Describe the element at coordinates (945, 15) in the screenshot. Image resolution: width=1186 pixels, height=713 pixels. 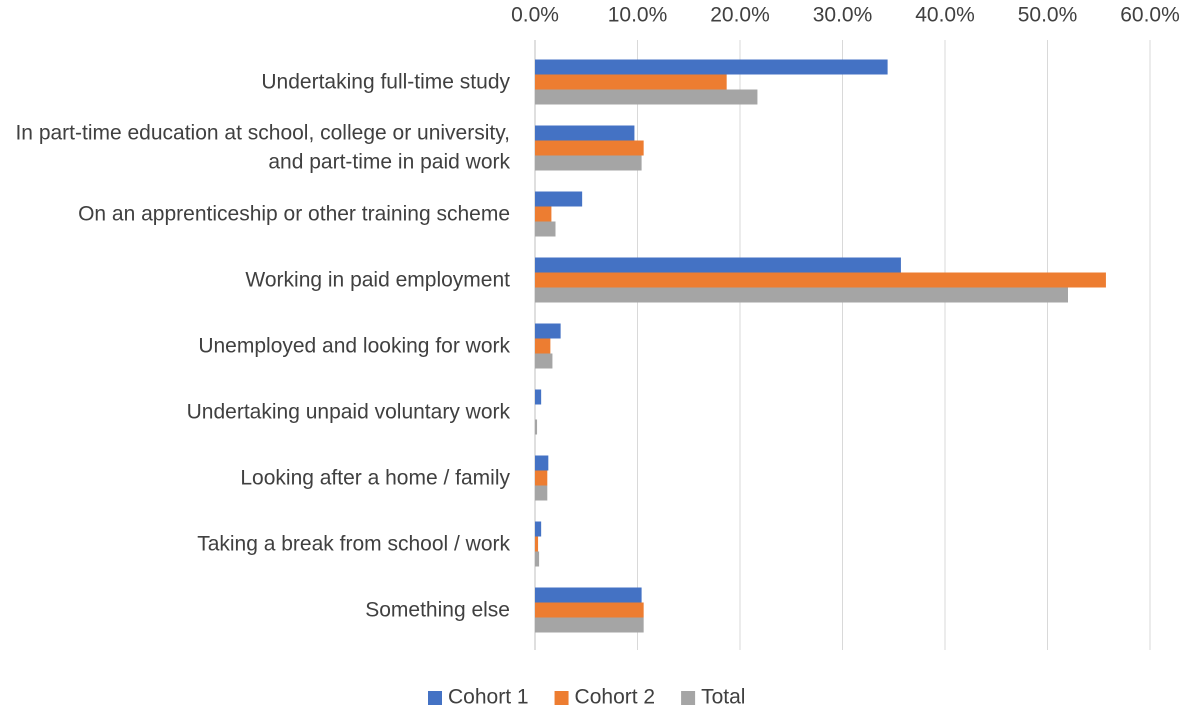
I see `x-tick-label: 40.0%` at that location.